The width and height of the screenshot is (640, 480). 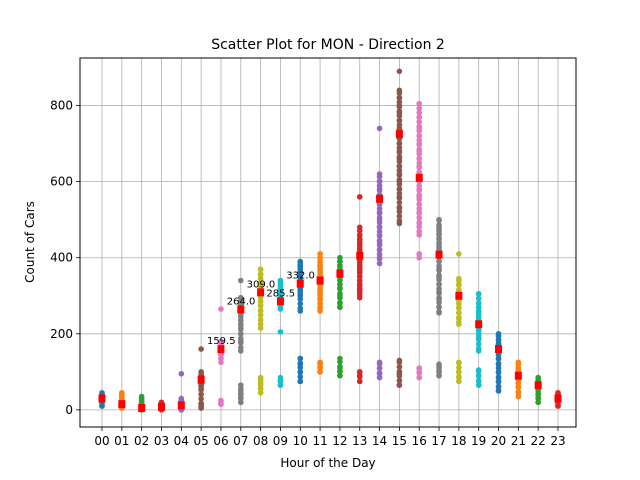 What do you see at coordinates (61, 258) in the screenshot?
I see `y-tick-label: 400` at bounding box center [61, 258].